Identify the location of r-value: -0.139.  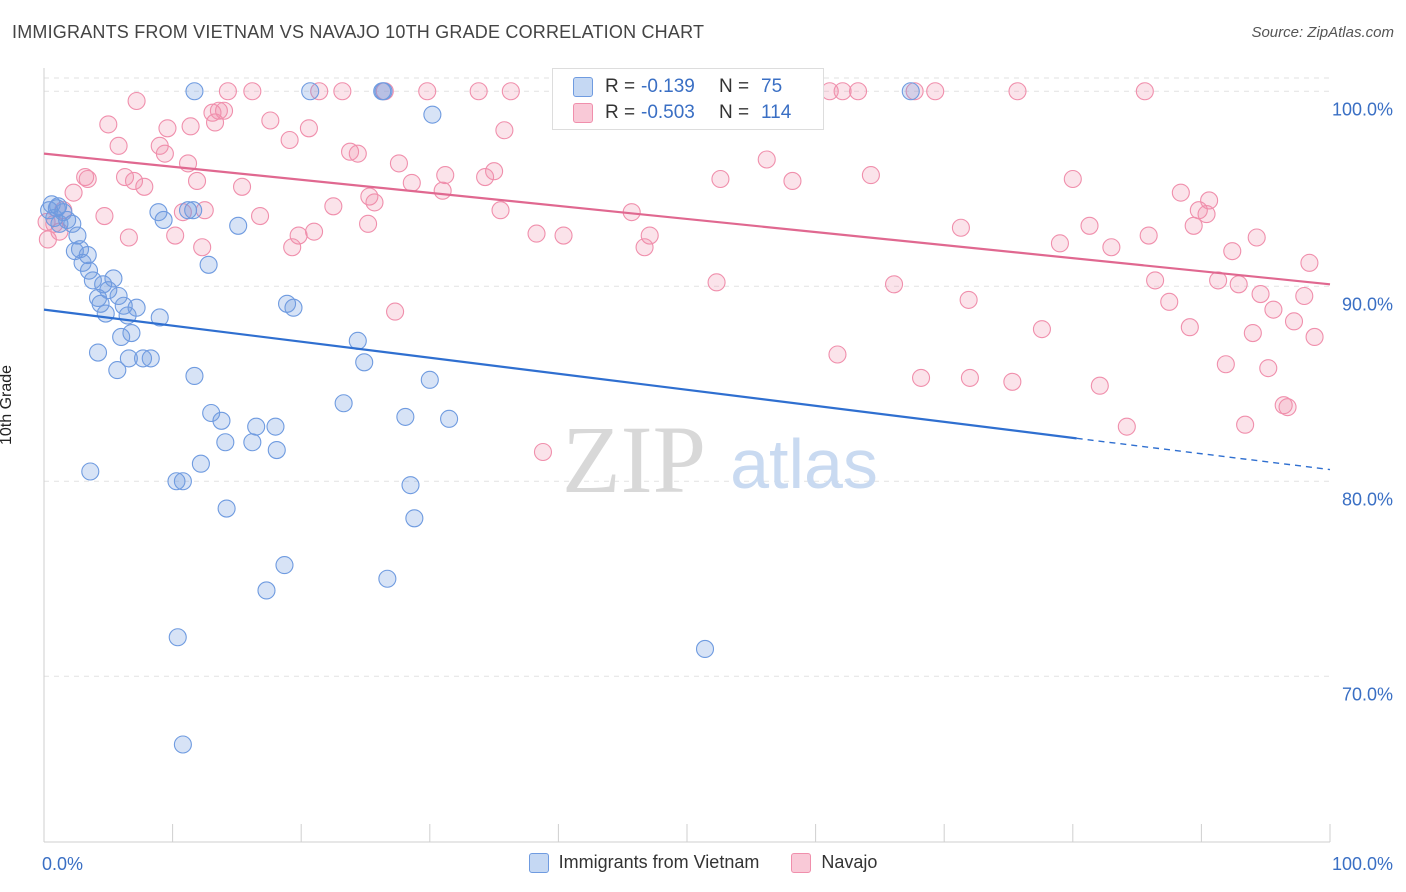
(668, 86).